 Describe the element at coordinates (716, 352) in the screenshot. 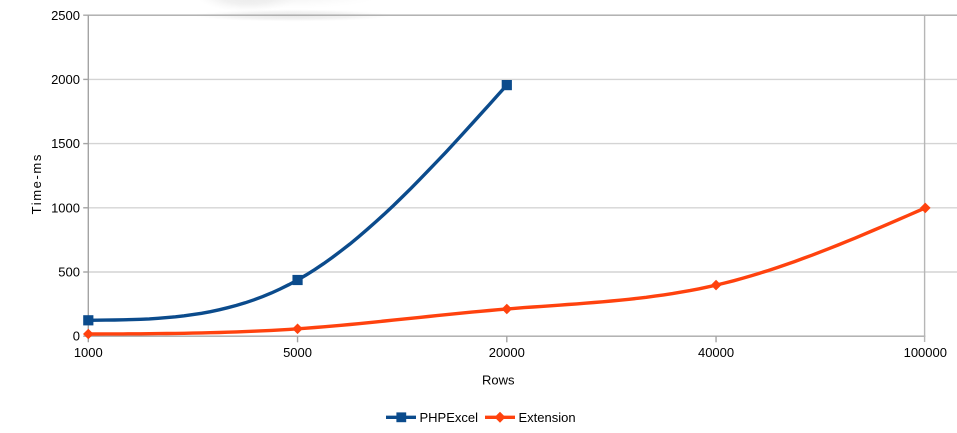

I see `svg-text: 40000` at that location.